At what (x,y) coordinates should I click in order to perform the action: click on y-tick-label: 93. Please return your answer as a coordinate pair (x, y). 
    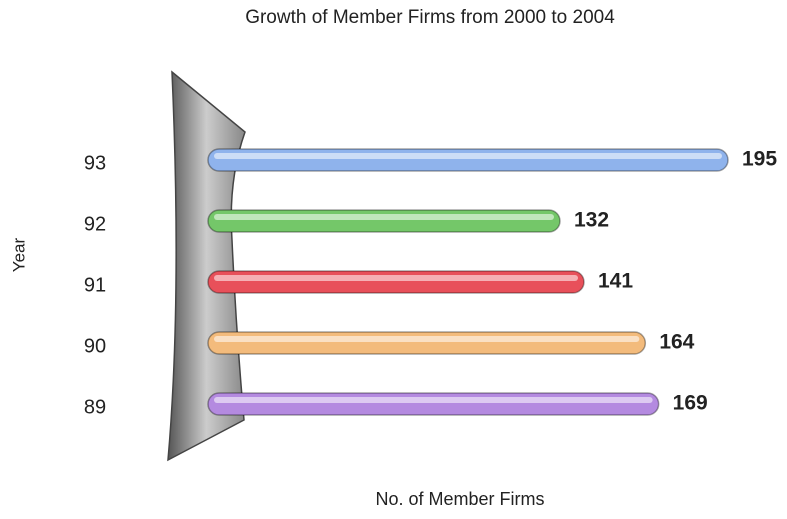
    Looking at the image, I should click on (95, 163).